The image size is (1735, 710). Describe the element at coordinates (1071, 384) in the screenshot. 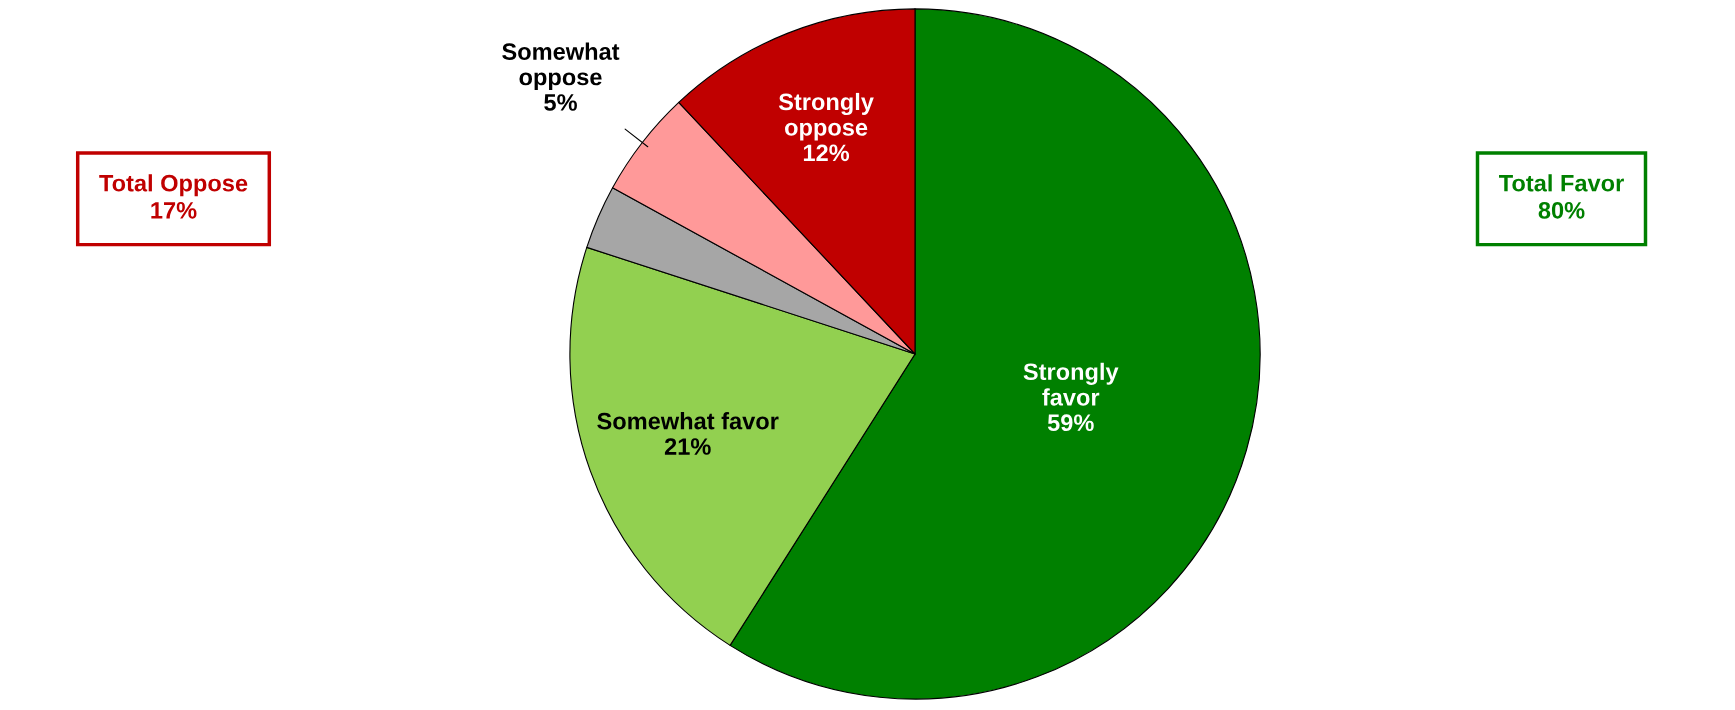

I see `slice-label: Strongly favor` at that location.